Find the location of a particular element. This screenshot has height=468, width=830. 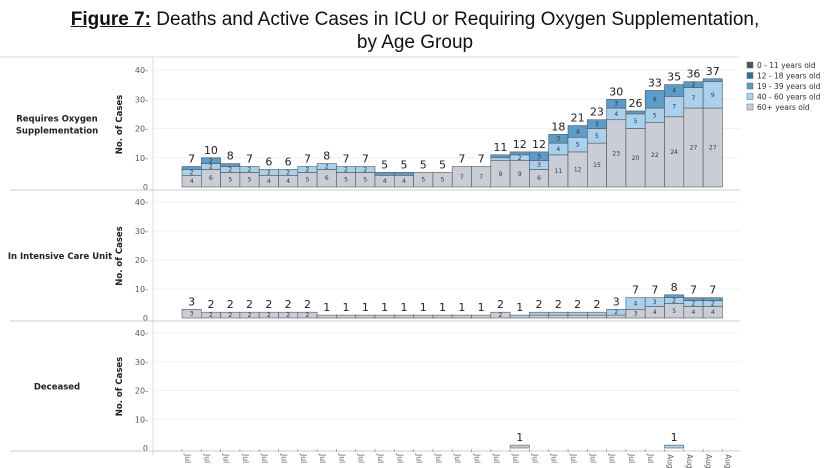

bar-total-label: 10 is located at coordinates (211, 150).